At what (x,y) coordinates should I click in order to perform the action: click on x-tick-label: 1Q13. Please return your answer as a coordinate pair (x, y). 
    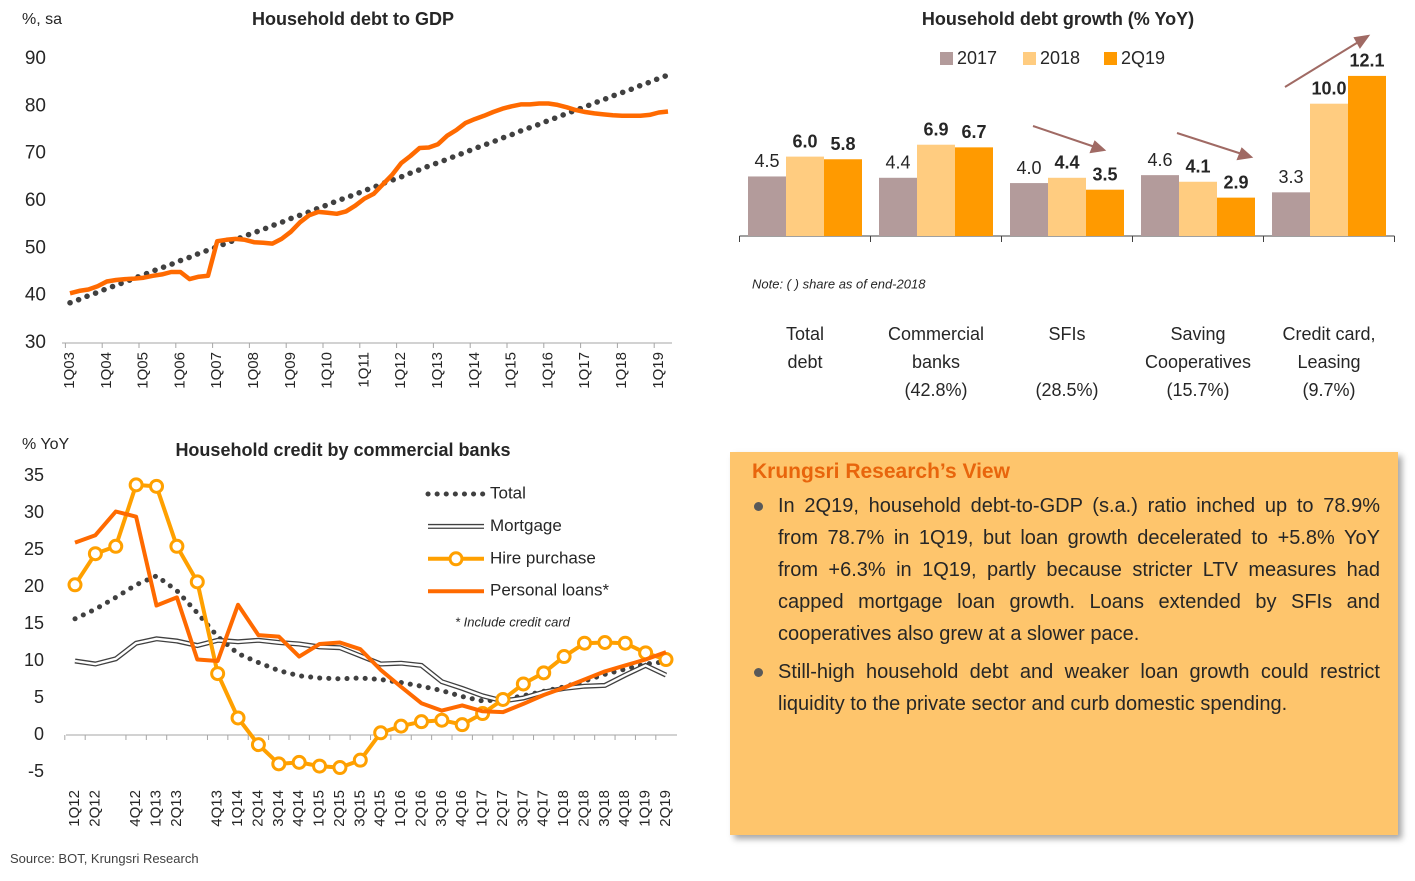
    Looking at the image, I should click on (155, 808).